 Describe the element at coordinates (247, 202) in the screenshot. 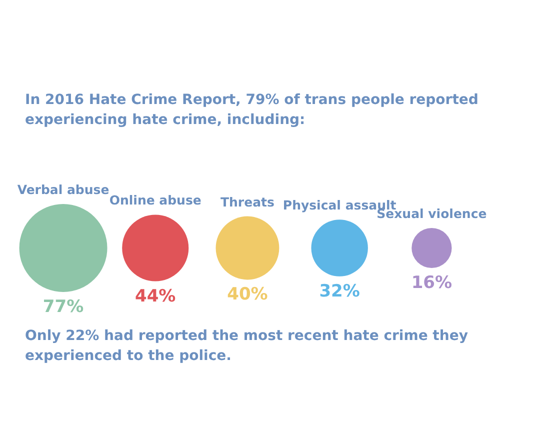

I see `category-label: Threats` at that location.